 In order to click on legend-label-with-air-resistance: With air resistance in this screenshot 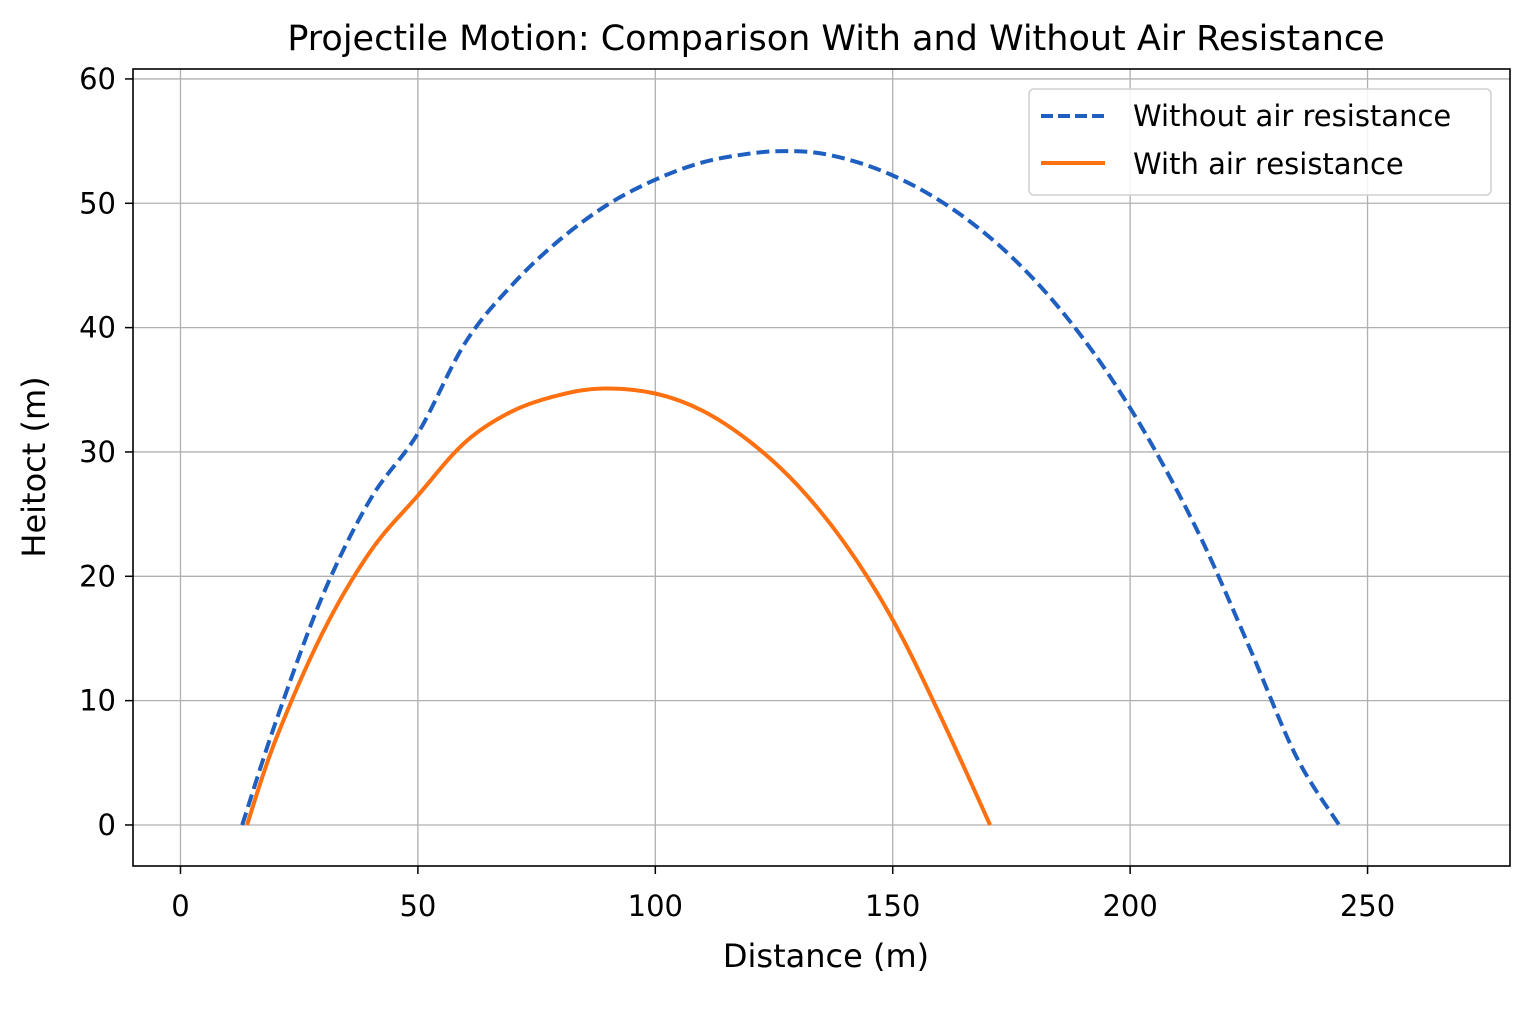, I will do `click(1268, 164)`.